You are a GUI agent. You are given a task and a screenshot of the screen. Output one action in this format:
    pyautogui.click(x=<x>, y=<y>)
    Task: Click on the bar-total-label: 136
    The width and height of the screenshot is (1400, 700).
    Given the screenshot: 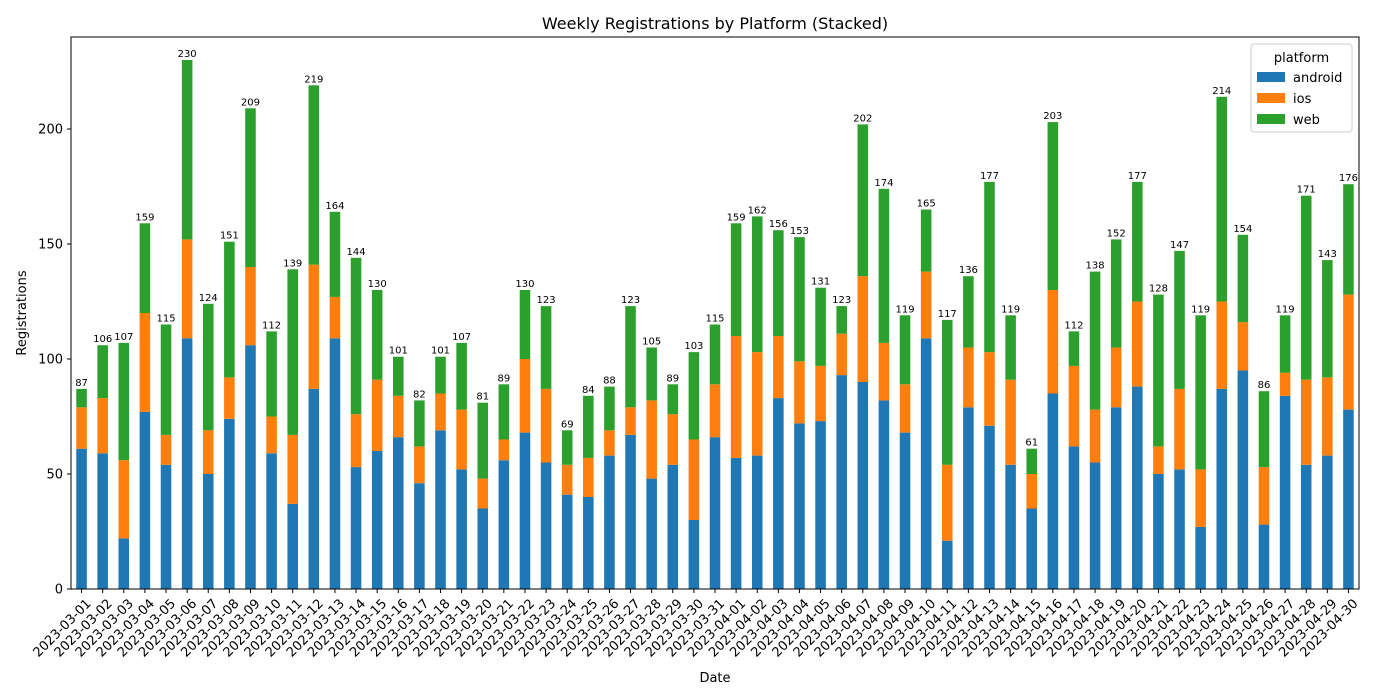 What is the action you would take?
    pyautogui.click(x=968, y=270)
    